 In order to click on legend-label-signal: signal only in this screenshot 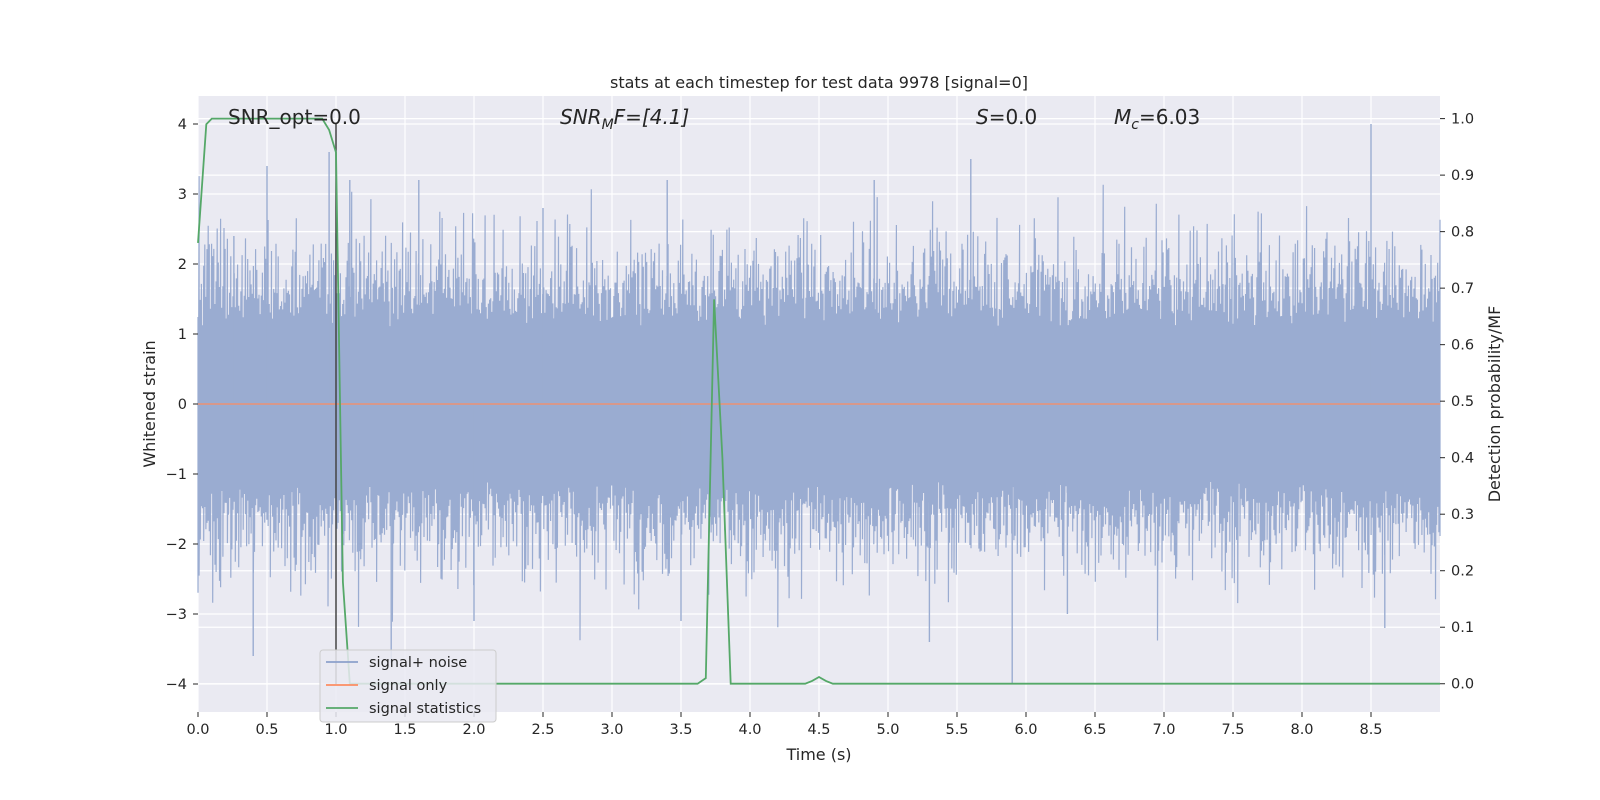, I will do `click(408, 686)`.